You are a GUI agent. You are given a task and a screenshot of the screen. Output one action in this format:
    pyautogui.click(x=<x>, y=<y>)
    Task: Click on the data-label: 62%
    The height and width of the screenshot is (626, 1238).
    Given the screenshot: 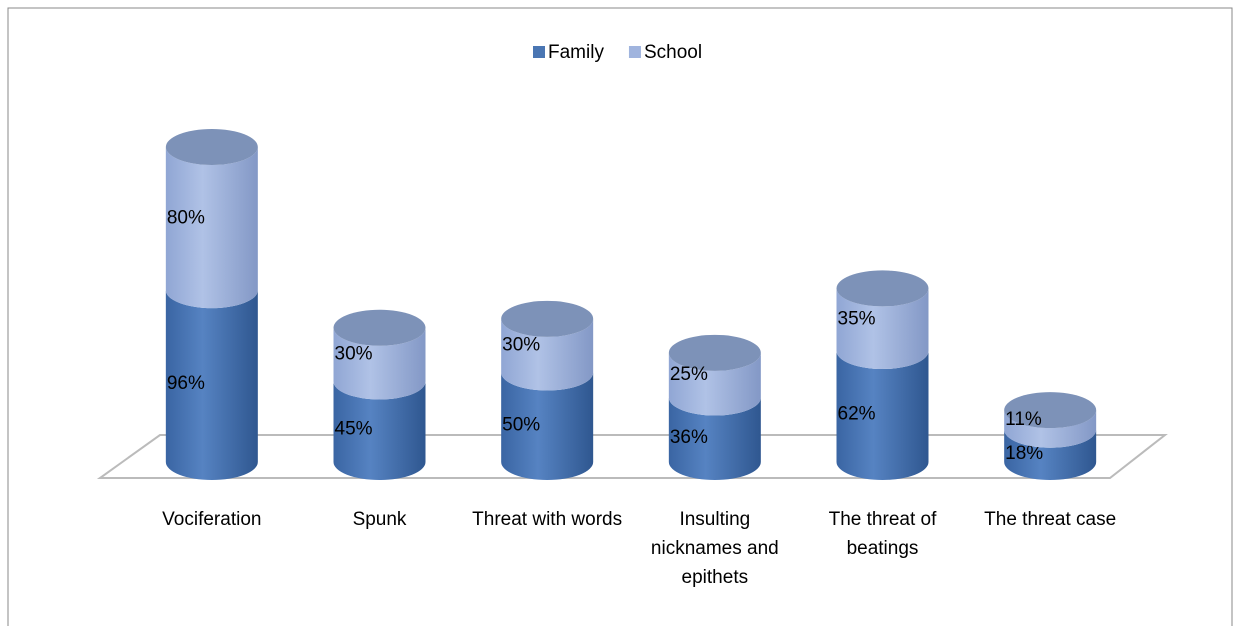 What is the action you would take?
    pyautogui.click(x=857, y=414)
    